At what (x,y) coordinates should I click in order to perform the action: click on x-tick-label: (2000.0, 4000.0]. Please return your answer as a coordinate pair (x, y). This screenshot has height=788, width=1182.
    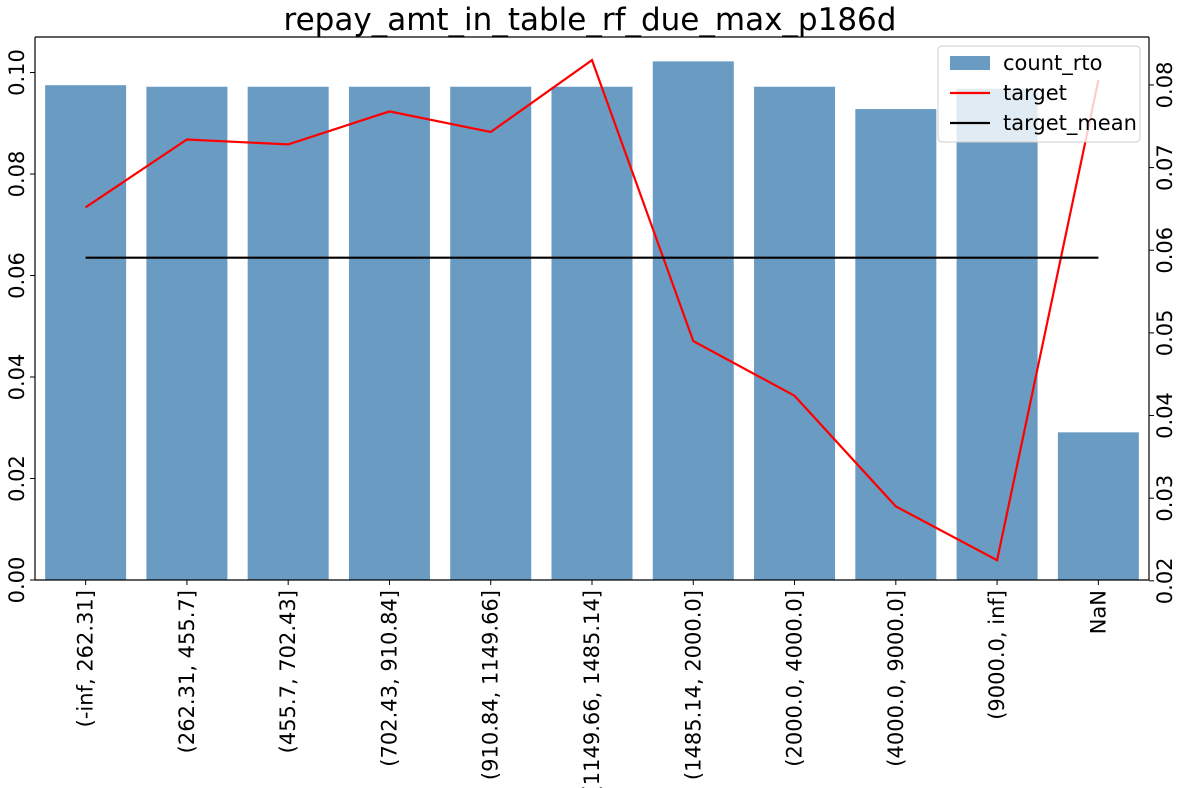
    Looking at the image, I should click on (795, 678).